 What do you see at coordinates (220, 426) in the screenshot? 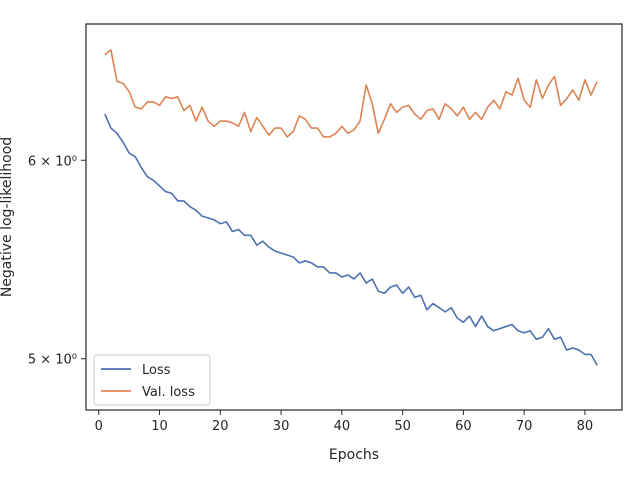
I see `x-tick-label: 20` at bounding box center [220, 426].